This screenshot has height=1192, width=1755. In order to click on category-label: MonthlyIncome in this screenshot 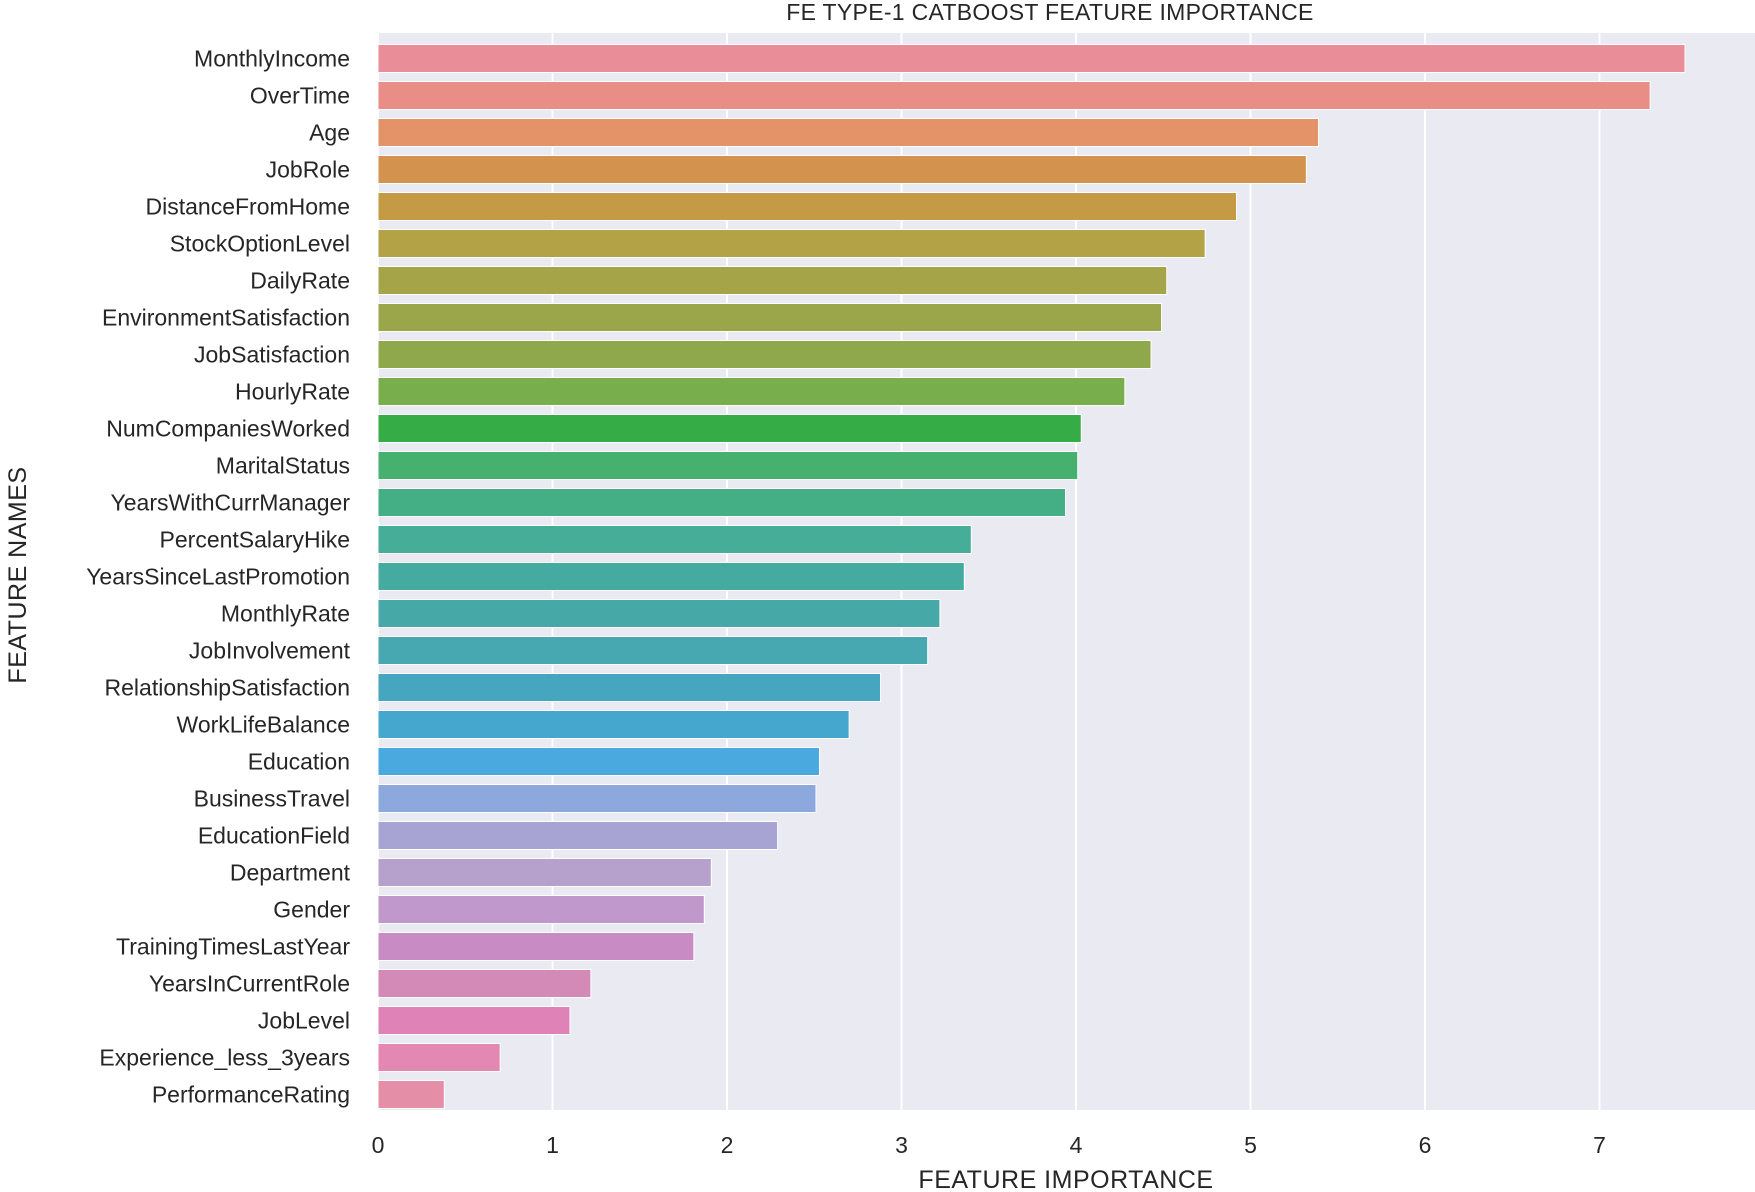, I will do `click(272, 59)`.